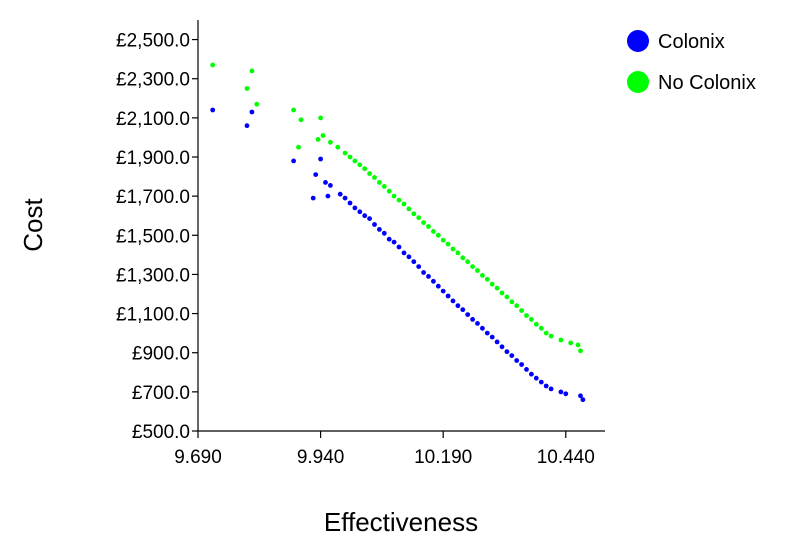 The height and width of the screenshot is (536, 797). Describe the element at coordinates (566, 457) in the screenshot. I see `x-tick-label: 10.440` at that location.